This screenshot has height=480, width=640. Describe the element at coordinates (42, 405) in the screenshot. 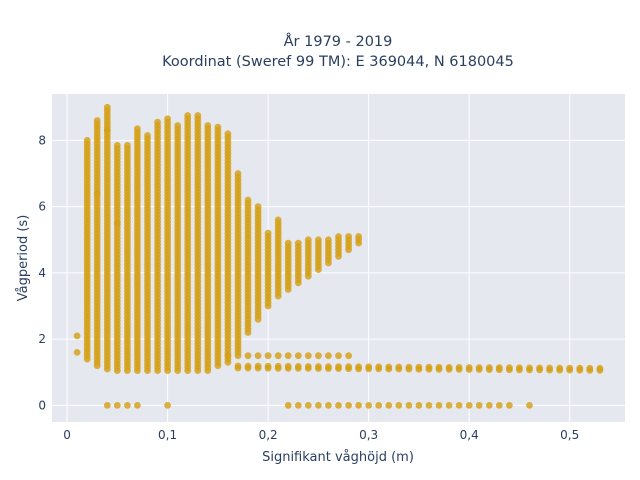

I see `y-tick-label: 0` at that location.